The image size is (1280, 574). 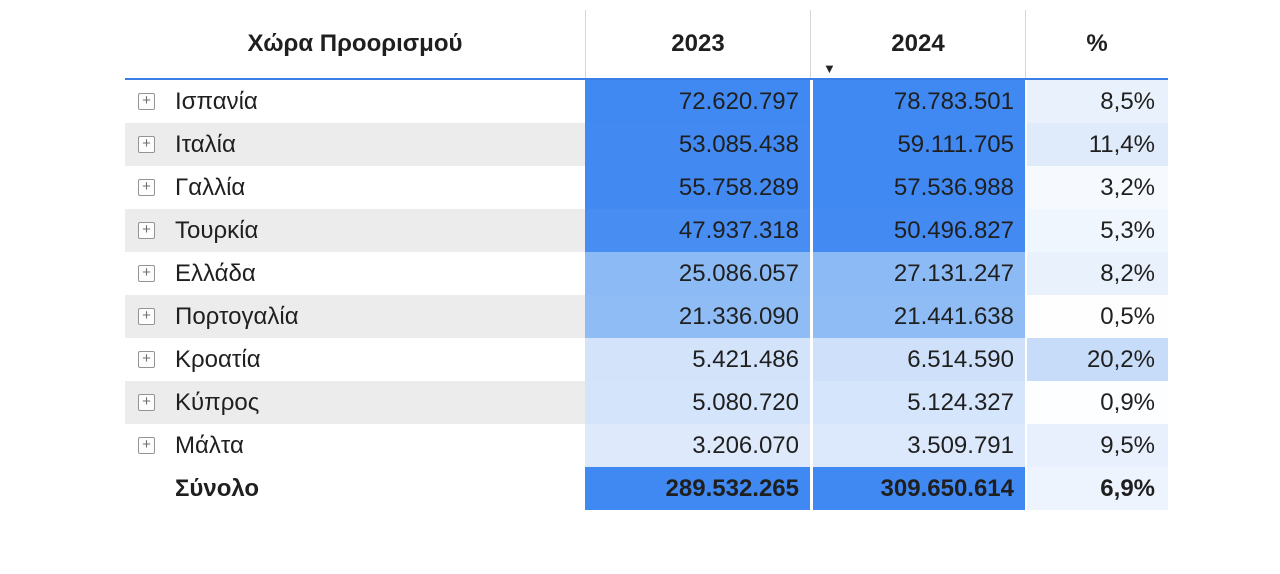 What do you see at coordinates (697, 402) in the screenshot?
I see `value-2023-cell: 5.080.720` at bounding box center [697, 402].